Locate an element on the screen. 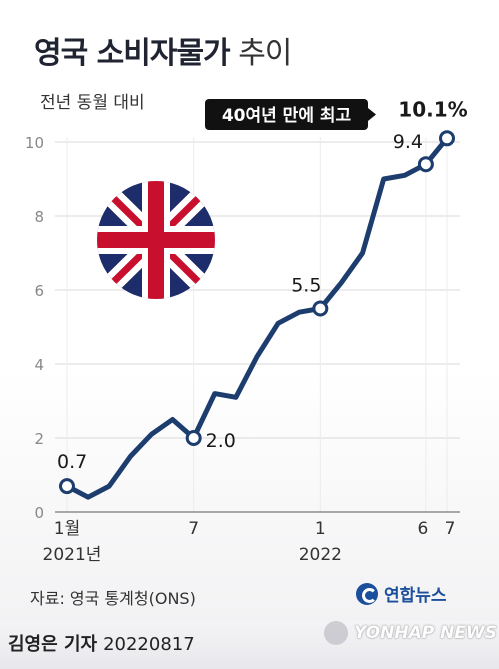 The width and height of the screenshot is (499, 669). byline: 김영은 기자 20220817 is located at coordinates (101, 643).